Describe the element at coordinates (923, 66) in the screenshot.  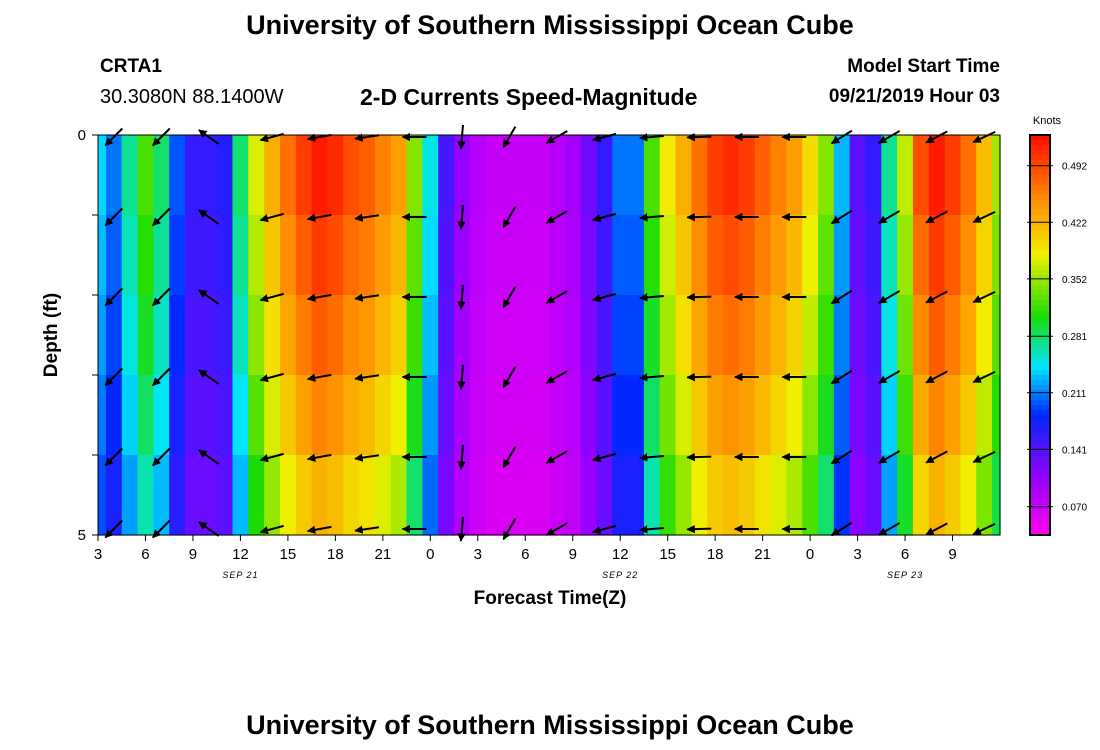
I see `model-start-label: Model Start Time` at that location.